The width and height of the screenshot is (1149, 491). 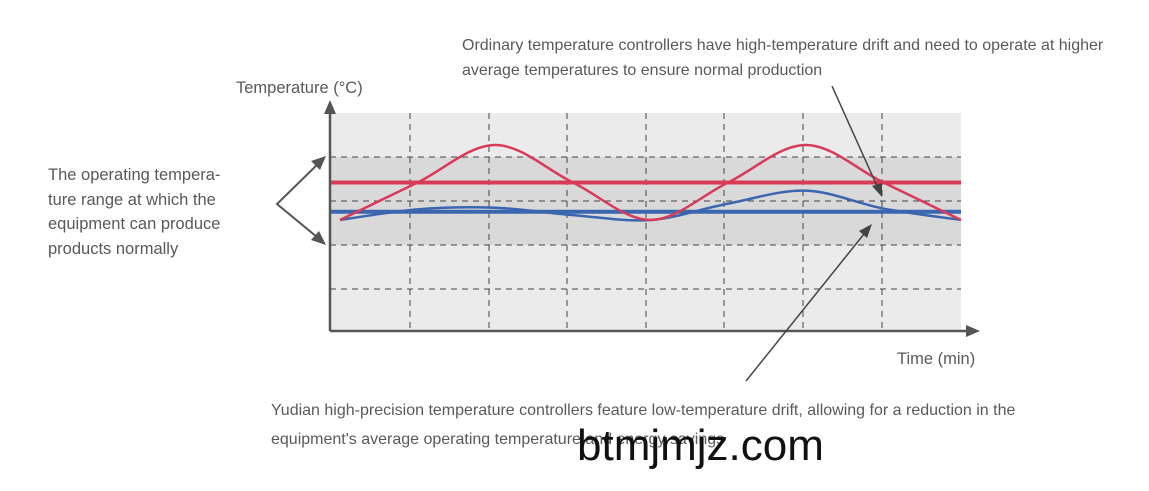 I want to click on y-axis-arrow, so click(x=330, y=107).